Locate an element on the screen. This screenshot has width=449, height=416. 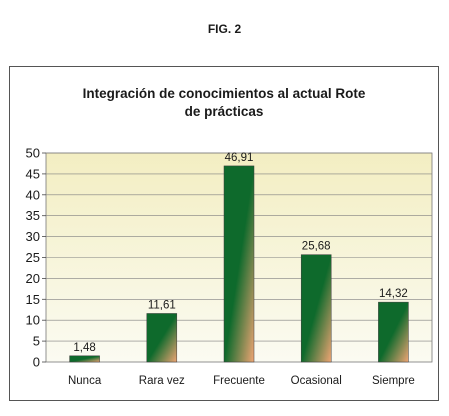
bar-nunca is located at coordinates (84, 359).